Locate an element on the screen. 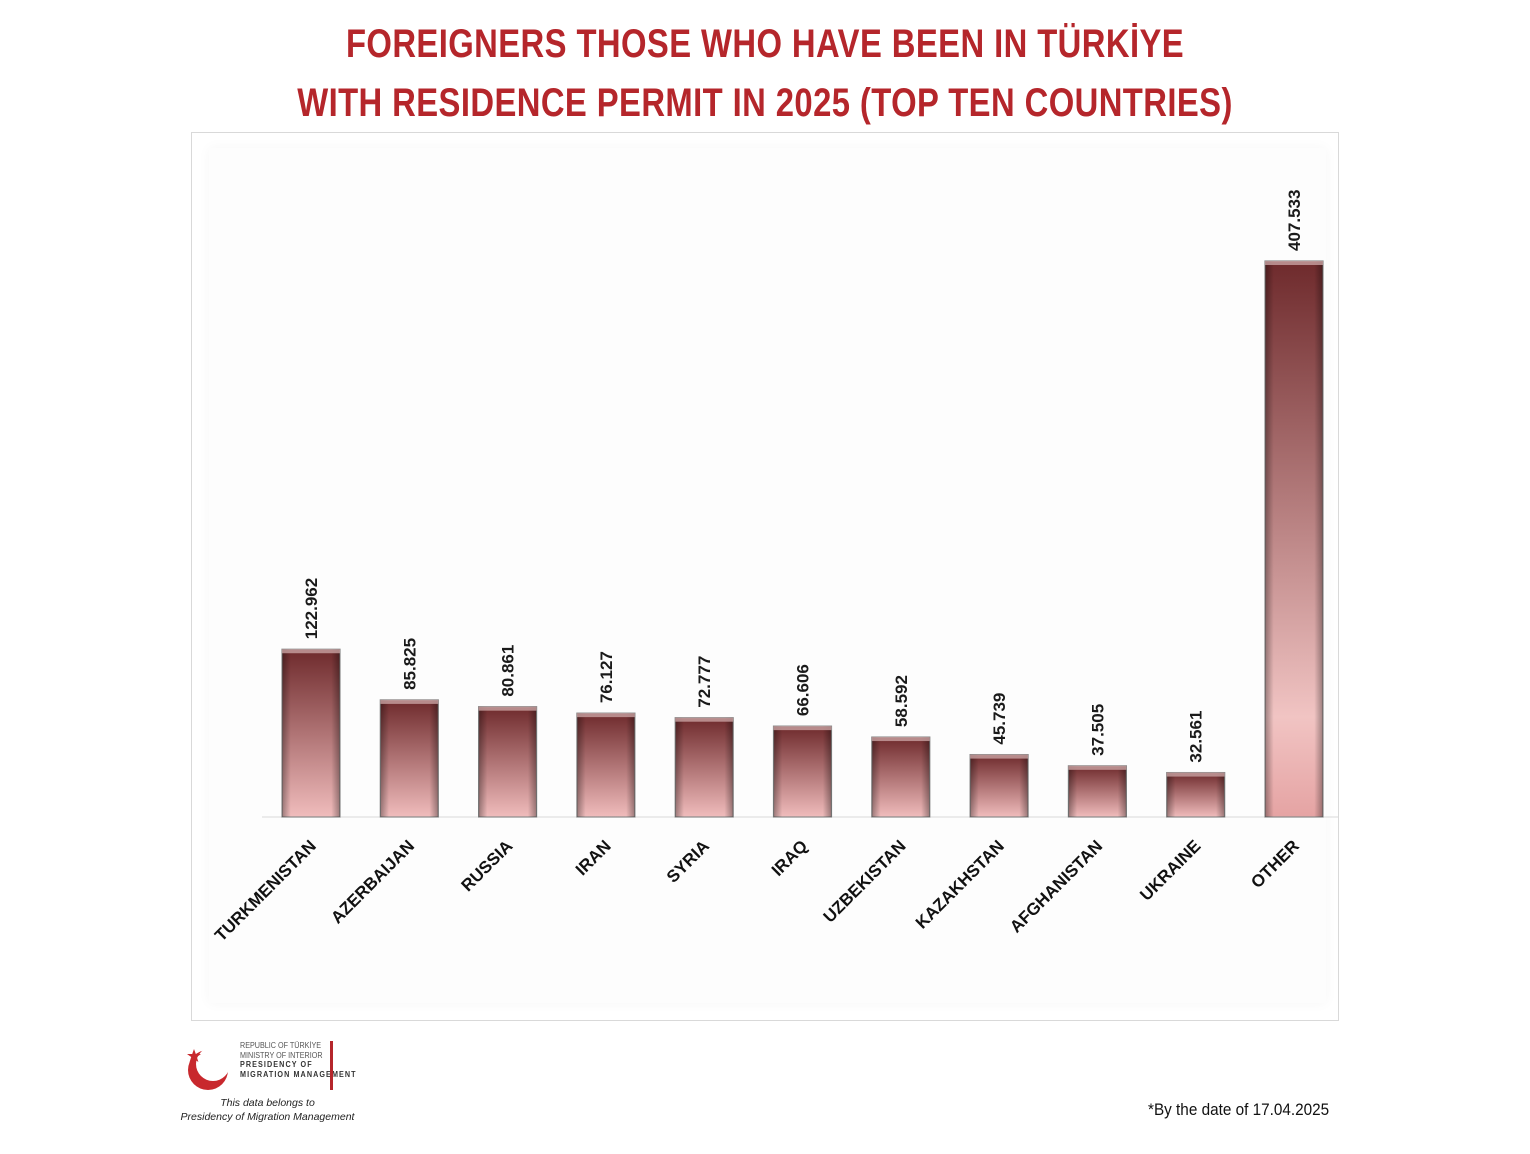 The width and height of the screenshot is (1530, 1154). bar-value-label: 72.777 is located at coordinates (704, 682).